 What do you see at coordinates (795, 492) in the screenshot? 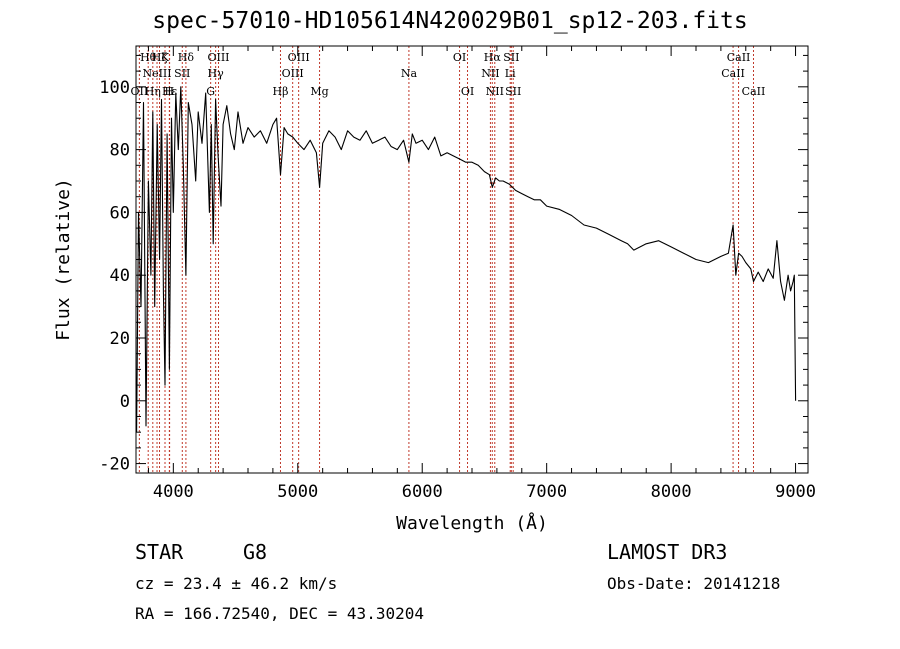
I see `x-tick-label: 9000` at bounding box center [795, 492].